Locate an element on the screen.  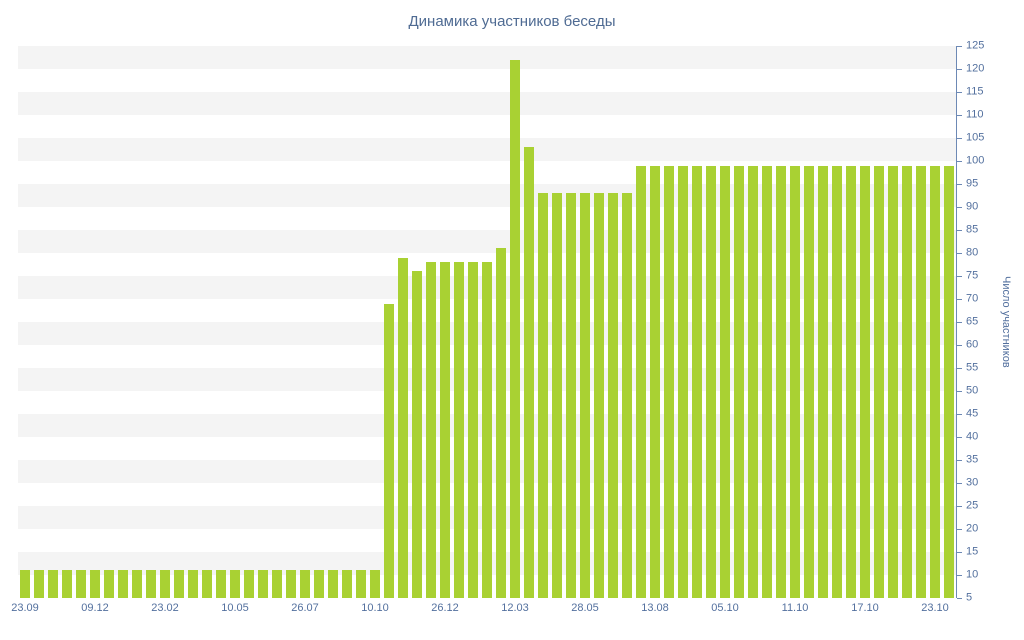
y-axis-tick-label: 60 is located at coordinates (972, 344).